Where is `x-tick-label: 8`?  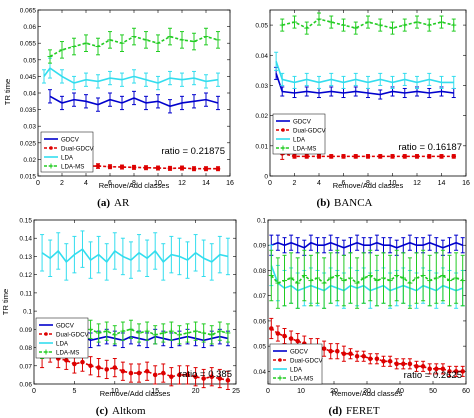 x-tick-label: 8 is located at coordinates (134, 183).